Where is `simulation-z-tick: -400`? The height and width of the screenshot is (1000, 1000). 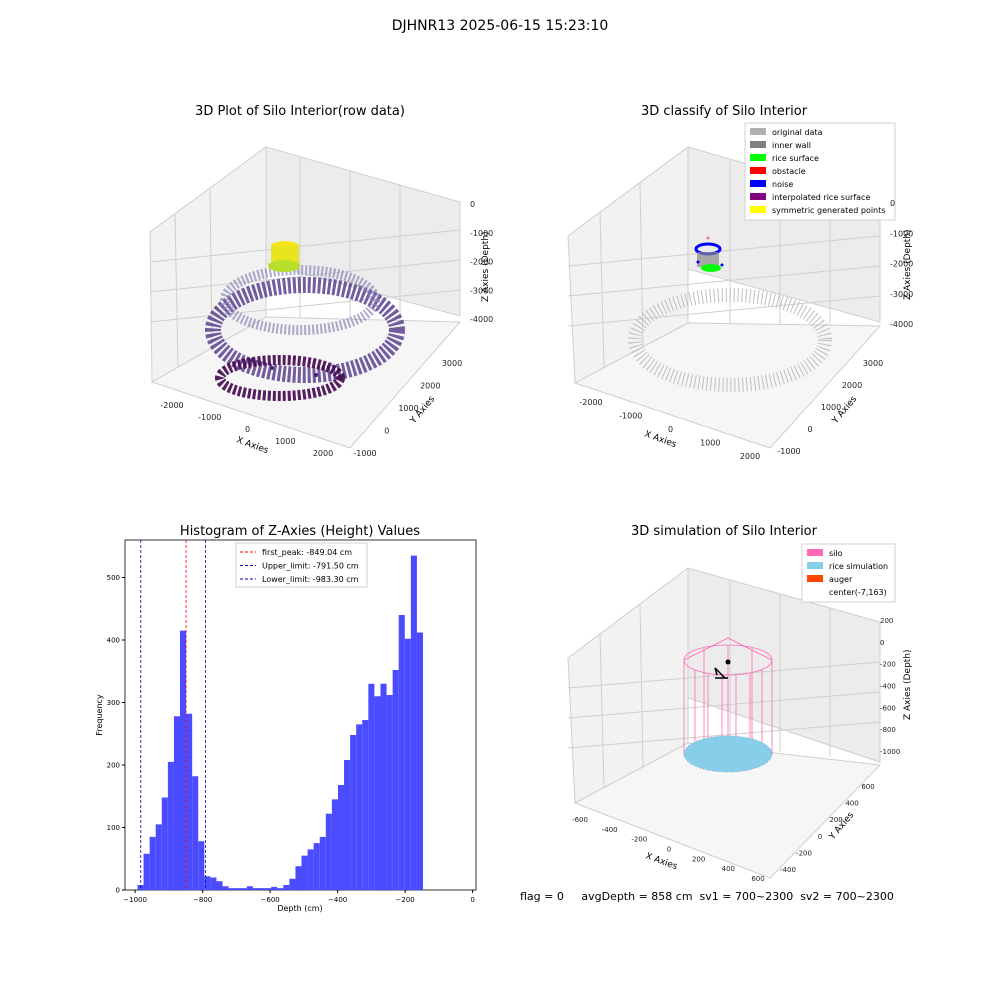 simulation-z-tick: -400 is located at coordinates (888, 687).